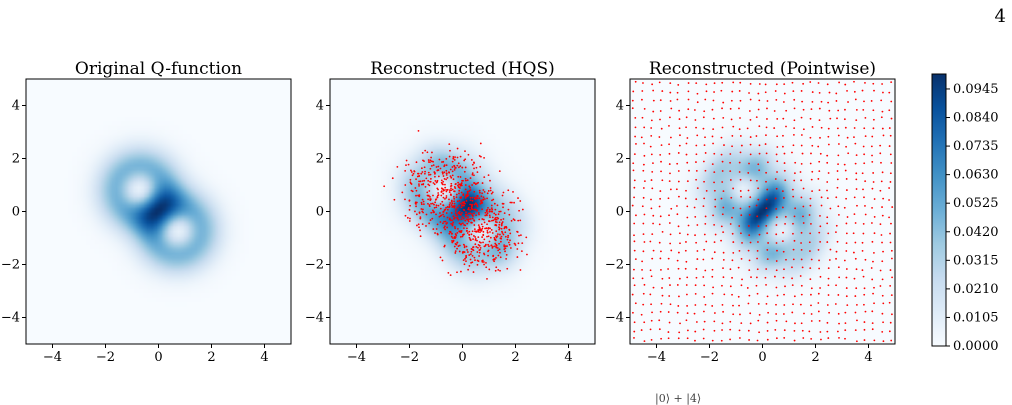 Image resolution: width=1012 pixels, height=405 pixels. Describe the element at coordinates (16, 212) in the screenshot. I see `y-tick-label: 0` at that location.